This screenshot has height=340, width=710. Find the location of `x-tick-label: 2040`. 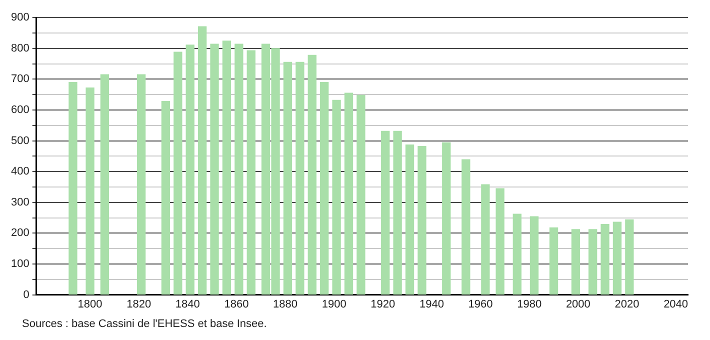

x-tick-label: 2040 is located at coordinates (676, 304).